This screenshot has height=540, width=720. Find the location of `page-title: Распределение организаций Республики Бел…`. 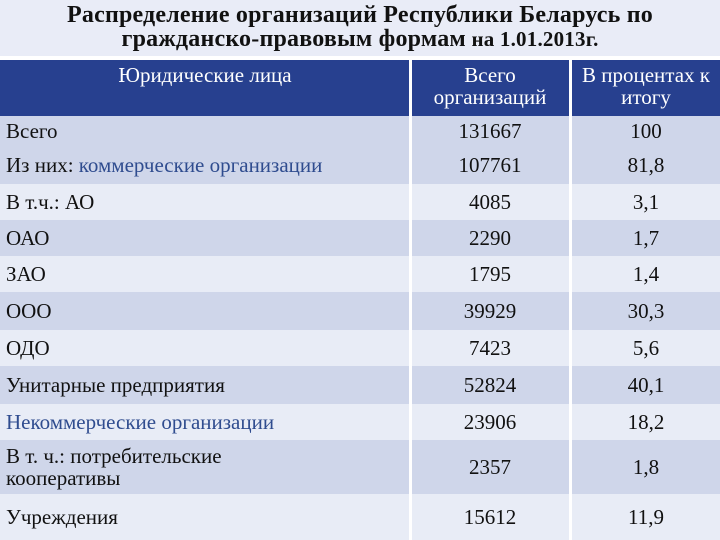

page-title: Распределение организаций Республики Бел… is located at coordinates (360, 15).